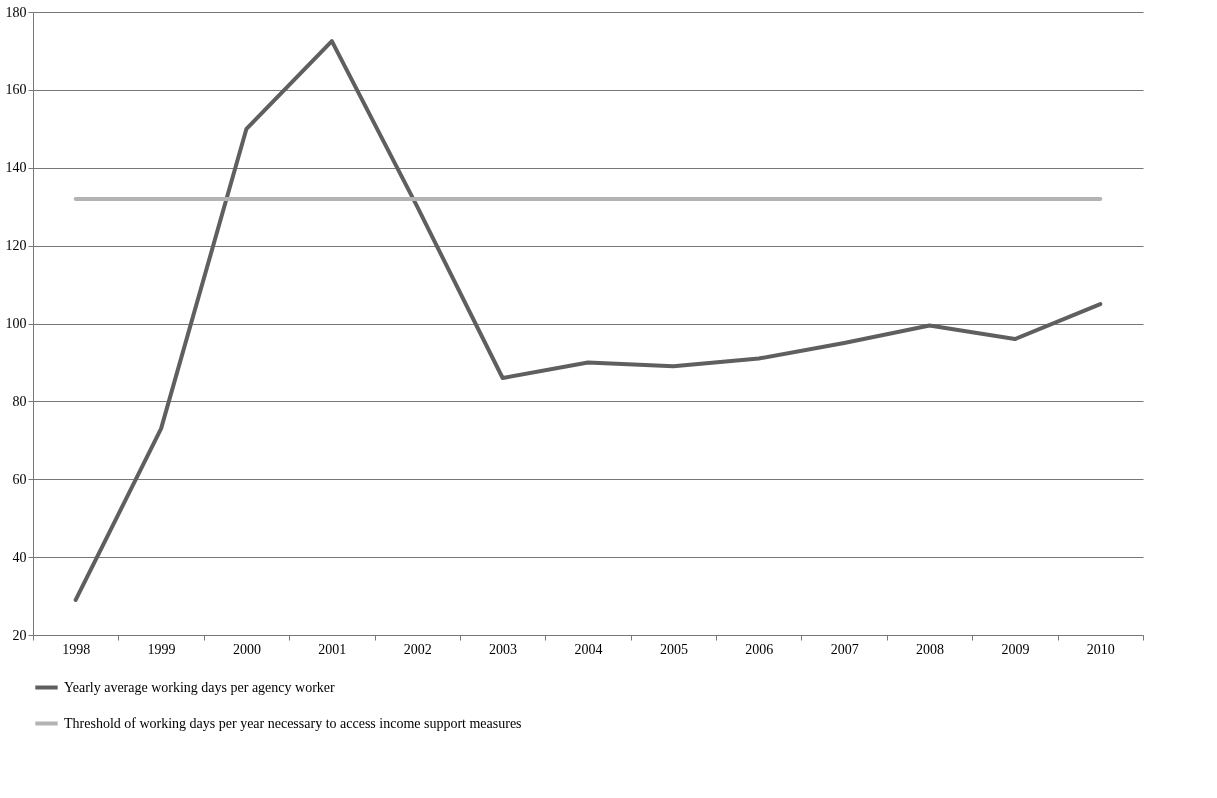 This screenshot has height=798, width=1217. I want to click on legend-label: Yearly average working days per agency worker, so click(200, 687).